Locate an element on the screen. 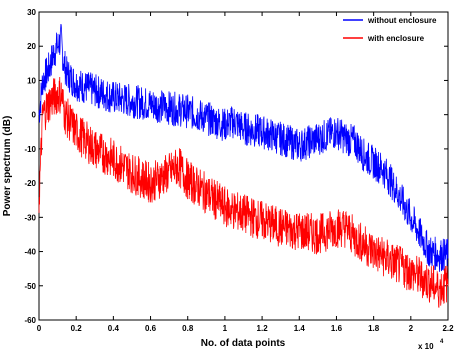 This screenshot has width=454, height=351. x-tick-label: 1 is located at coordinates (225, 328).